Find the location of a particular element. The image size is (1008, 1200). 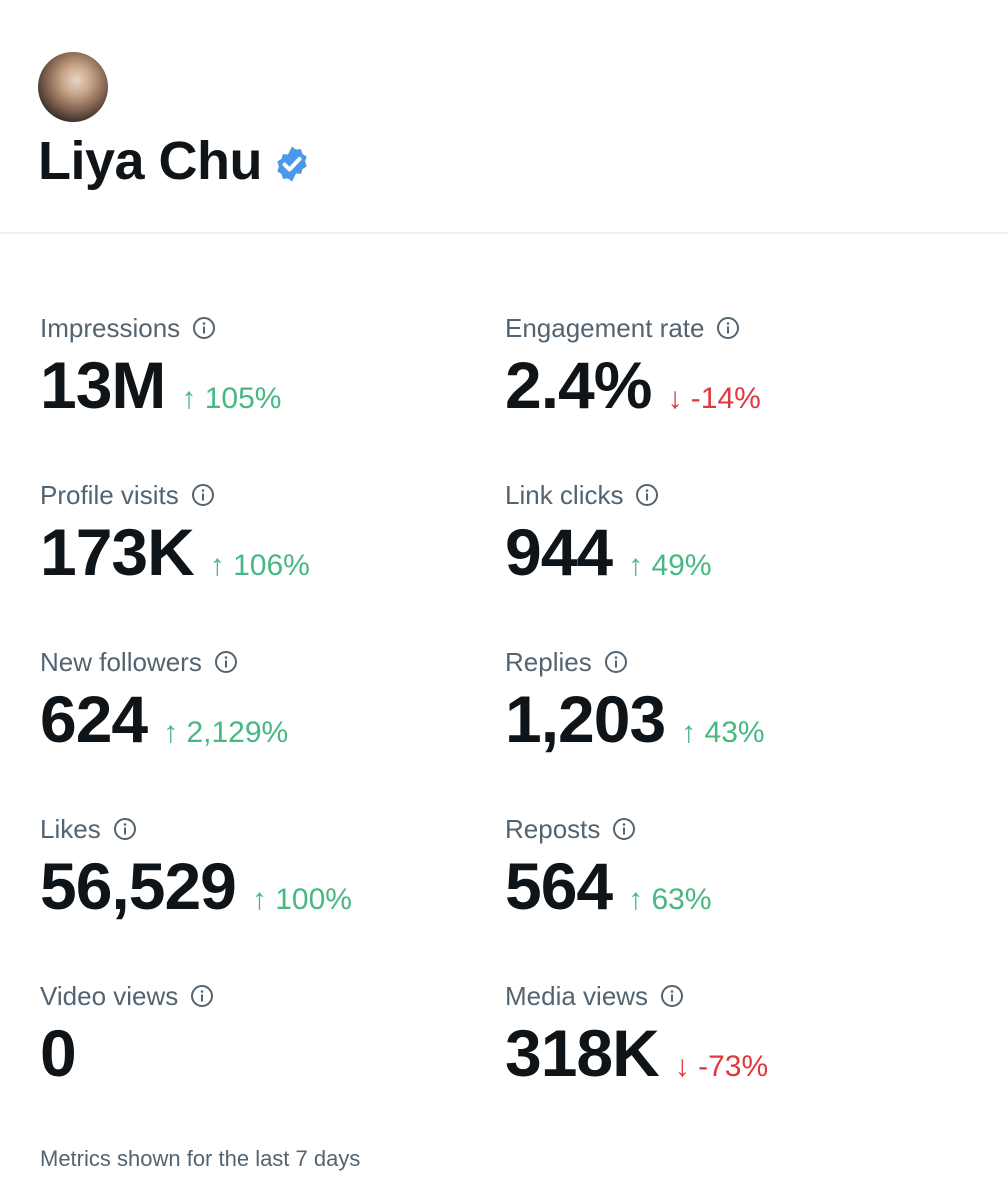

metric-change: ↑ 2,129% is located at coordinates (225, 733).